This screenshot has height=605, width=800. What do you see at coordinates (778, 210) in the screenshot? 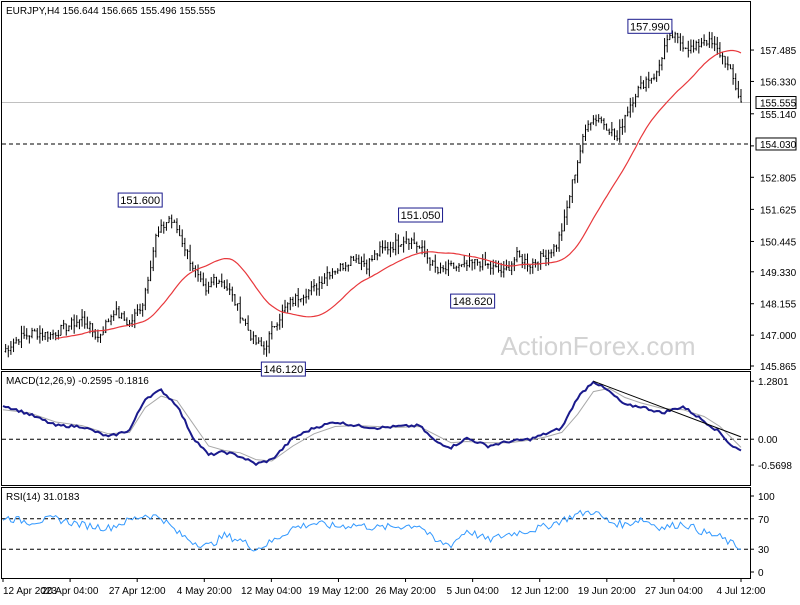
I see `price-tick-label: 151.625` at bounding box center [778, 210].